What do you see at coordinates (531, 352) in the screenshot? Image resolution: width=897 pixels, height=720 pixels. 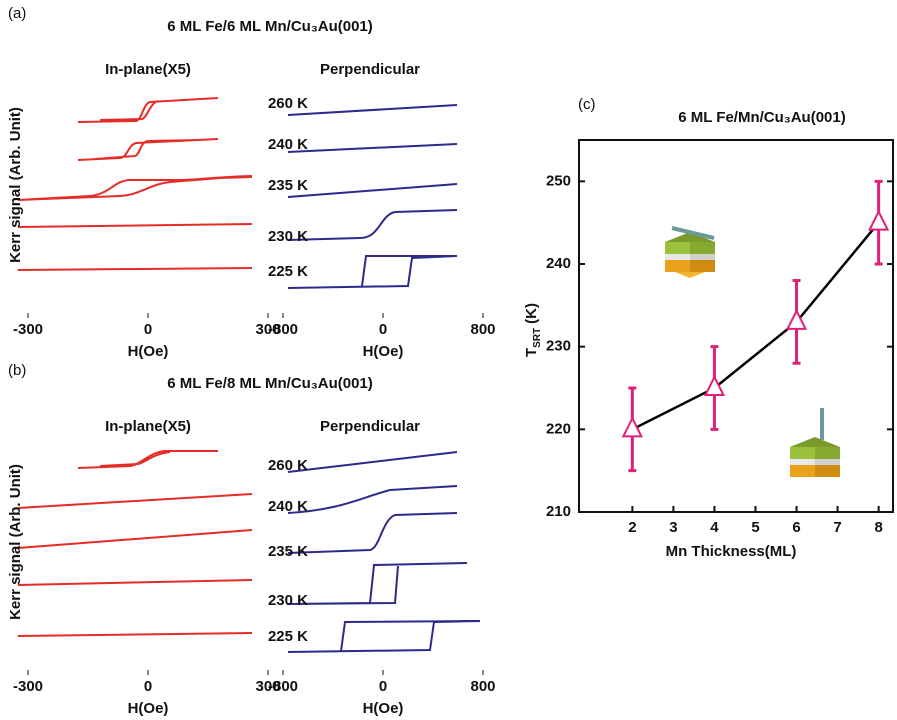 I see `y-label-main: T` at bounding box center [531, 352].